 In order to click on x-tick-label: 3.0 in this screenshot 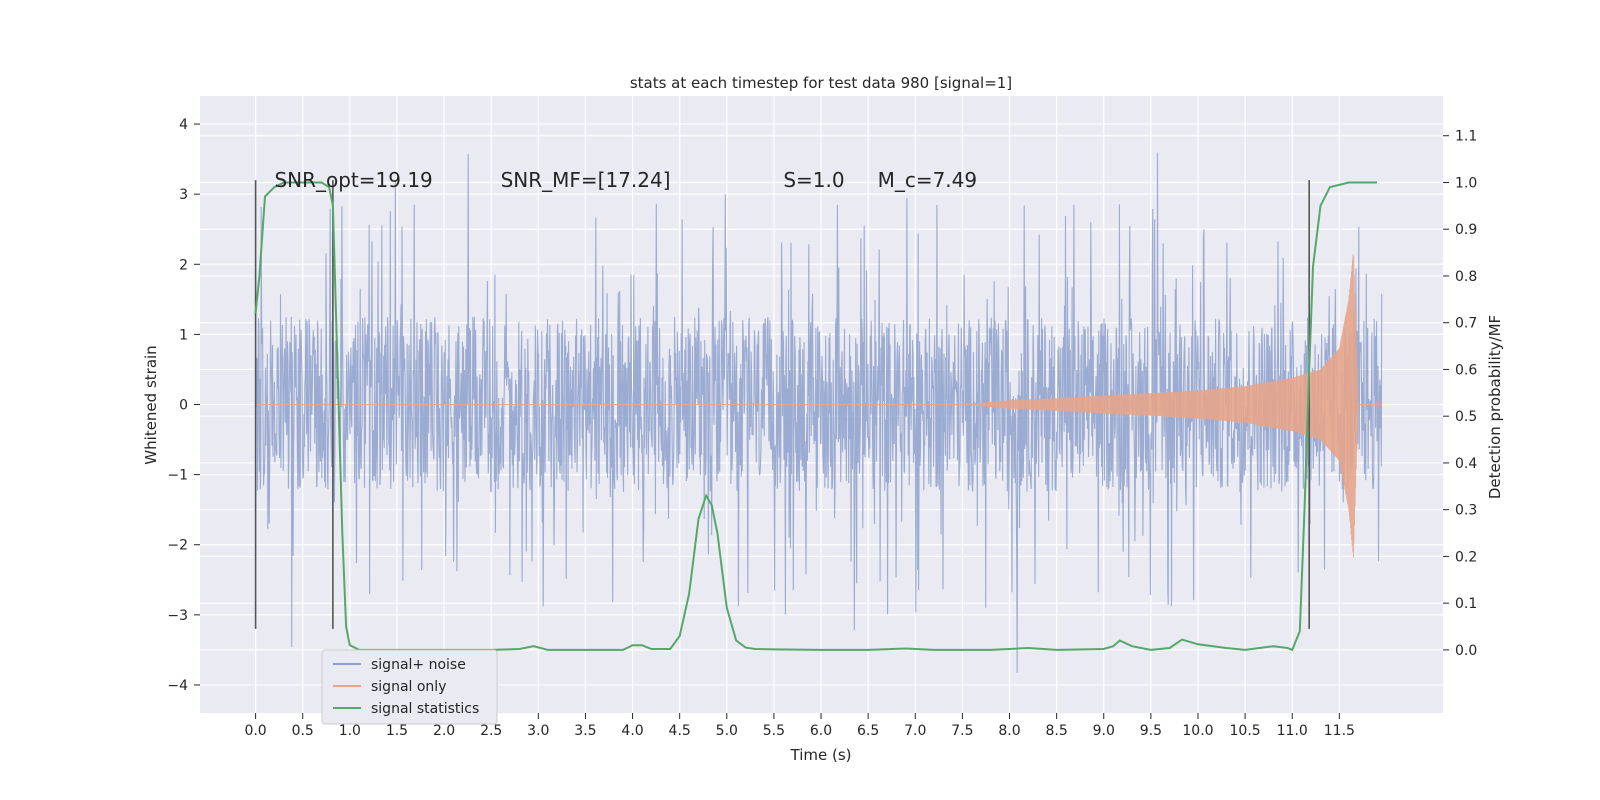, I will do `click(538, 731)`.